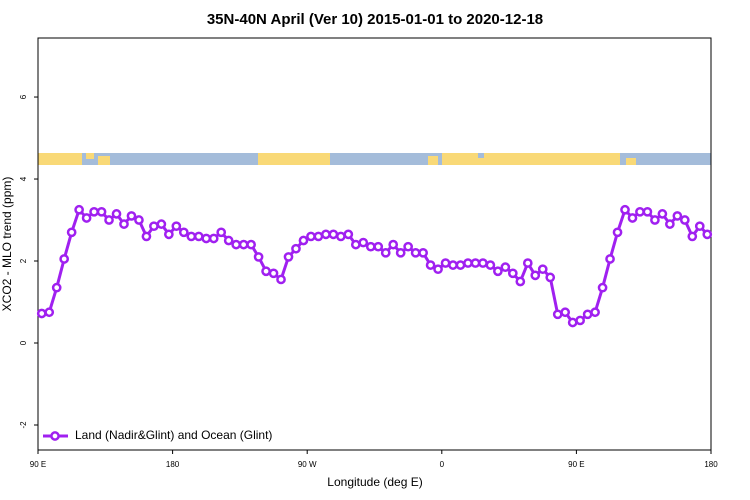 The height and width of the screenshot is (500, 750). I want to click on y-tick-label: 0, so click(23, 342).